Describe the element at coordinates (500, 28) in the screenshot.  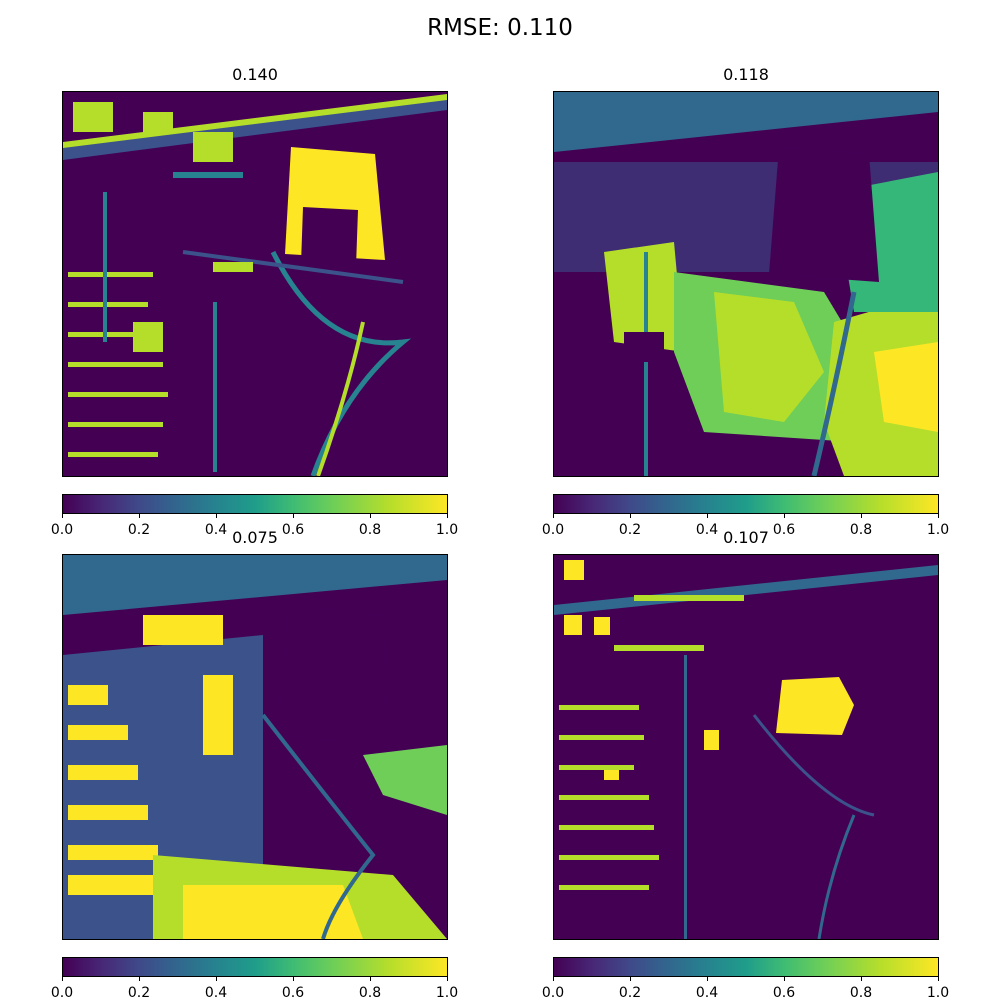
I see `figure-title: RMSE: 0.110` at that location.